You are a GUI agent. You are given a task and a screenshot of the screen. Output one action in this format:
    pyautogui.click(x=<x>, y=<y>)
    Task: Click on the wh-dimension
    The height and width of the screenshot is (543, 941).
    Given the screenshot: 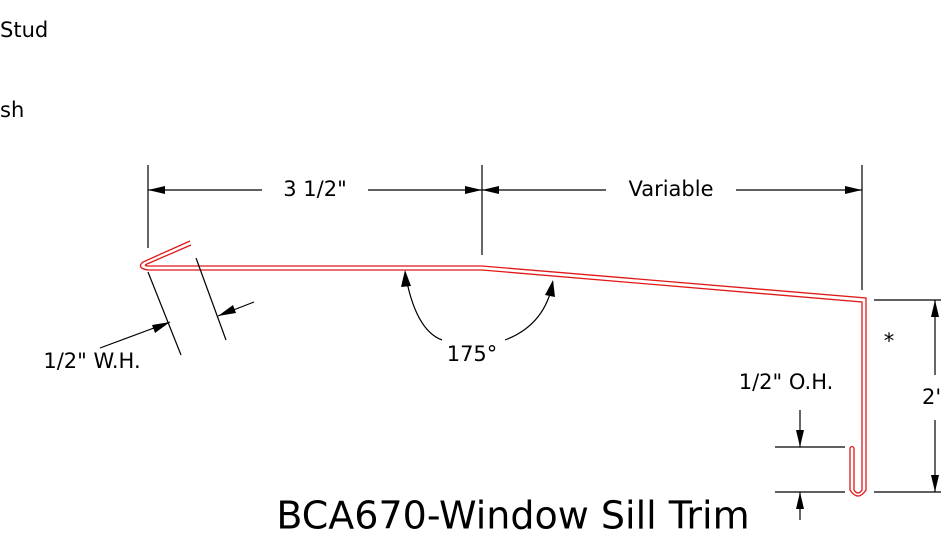 What is the action you would take?
    pyautogui.click(x=177, y=306)
    